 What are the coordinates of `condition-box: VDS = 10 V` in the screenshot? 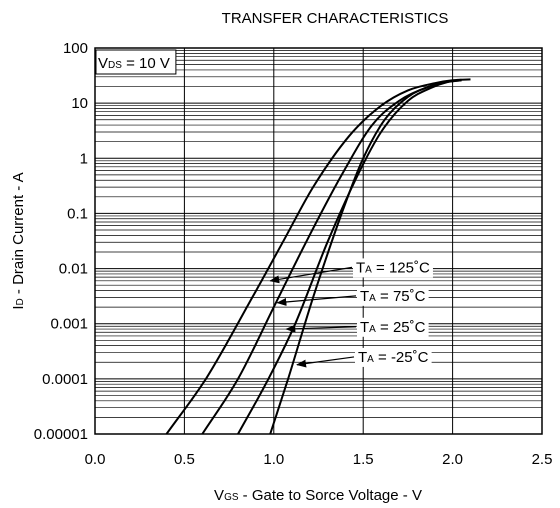 It's located at (136, 62).